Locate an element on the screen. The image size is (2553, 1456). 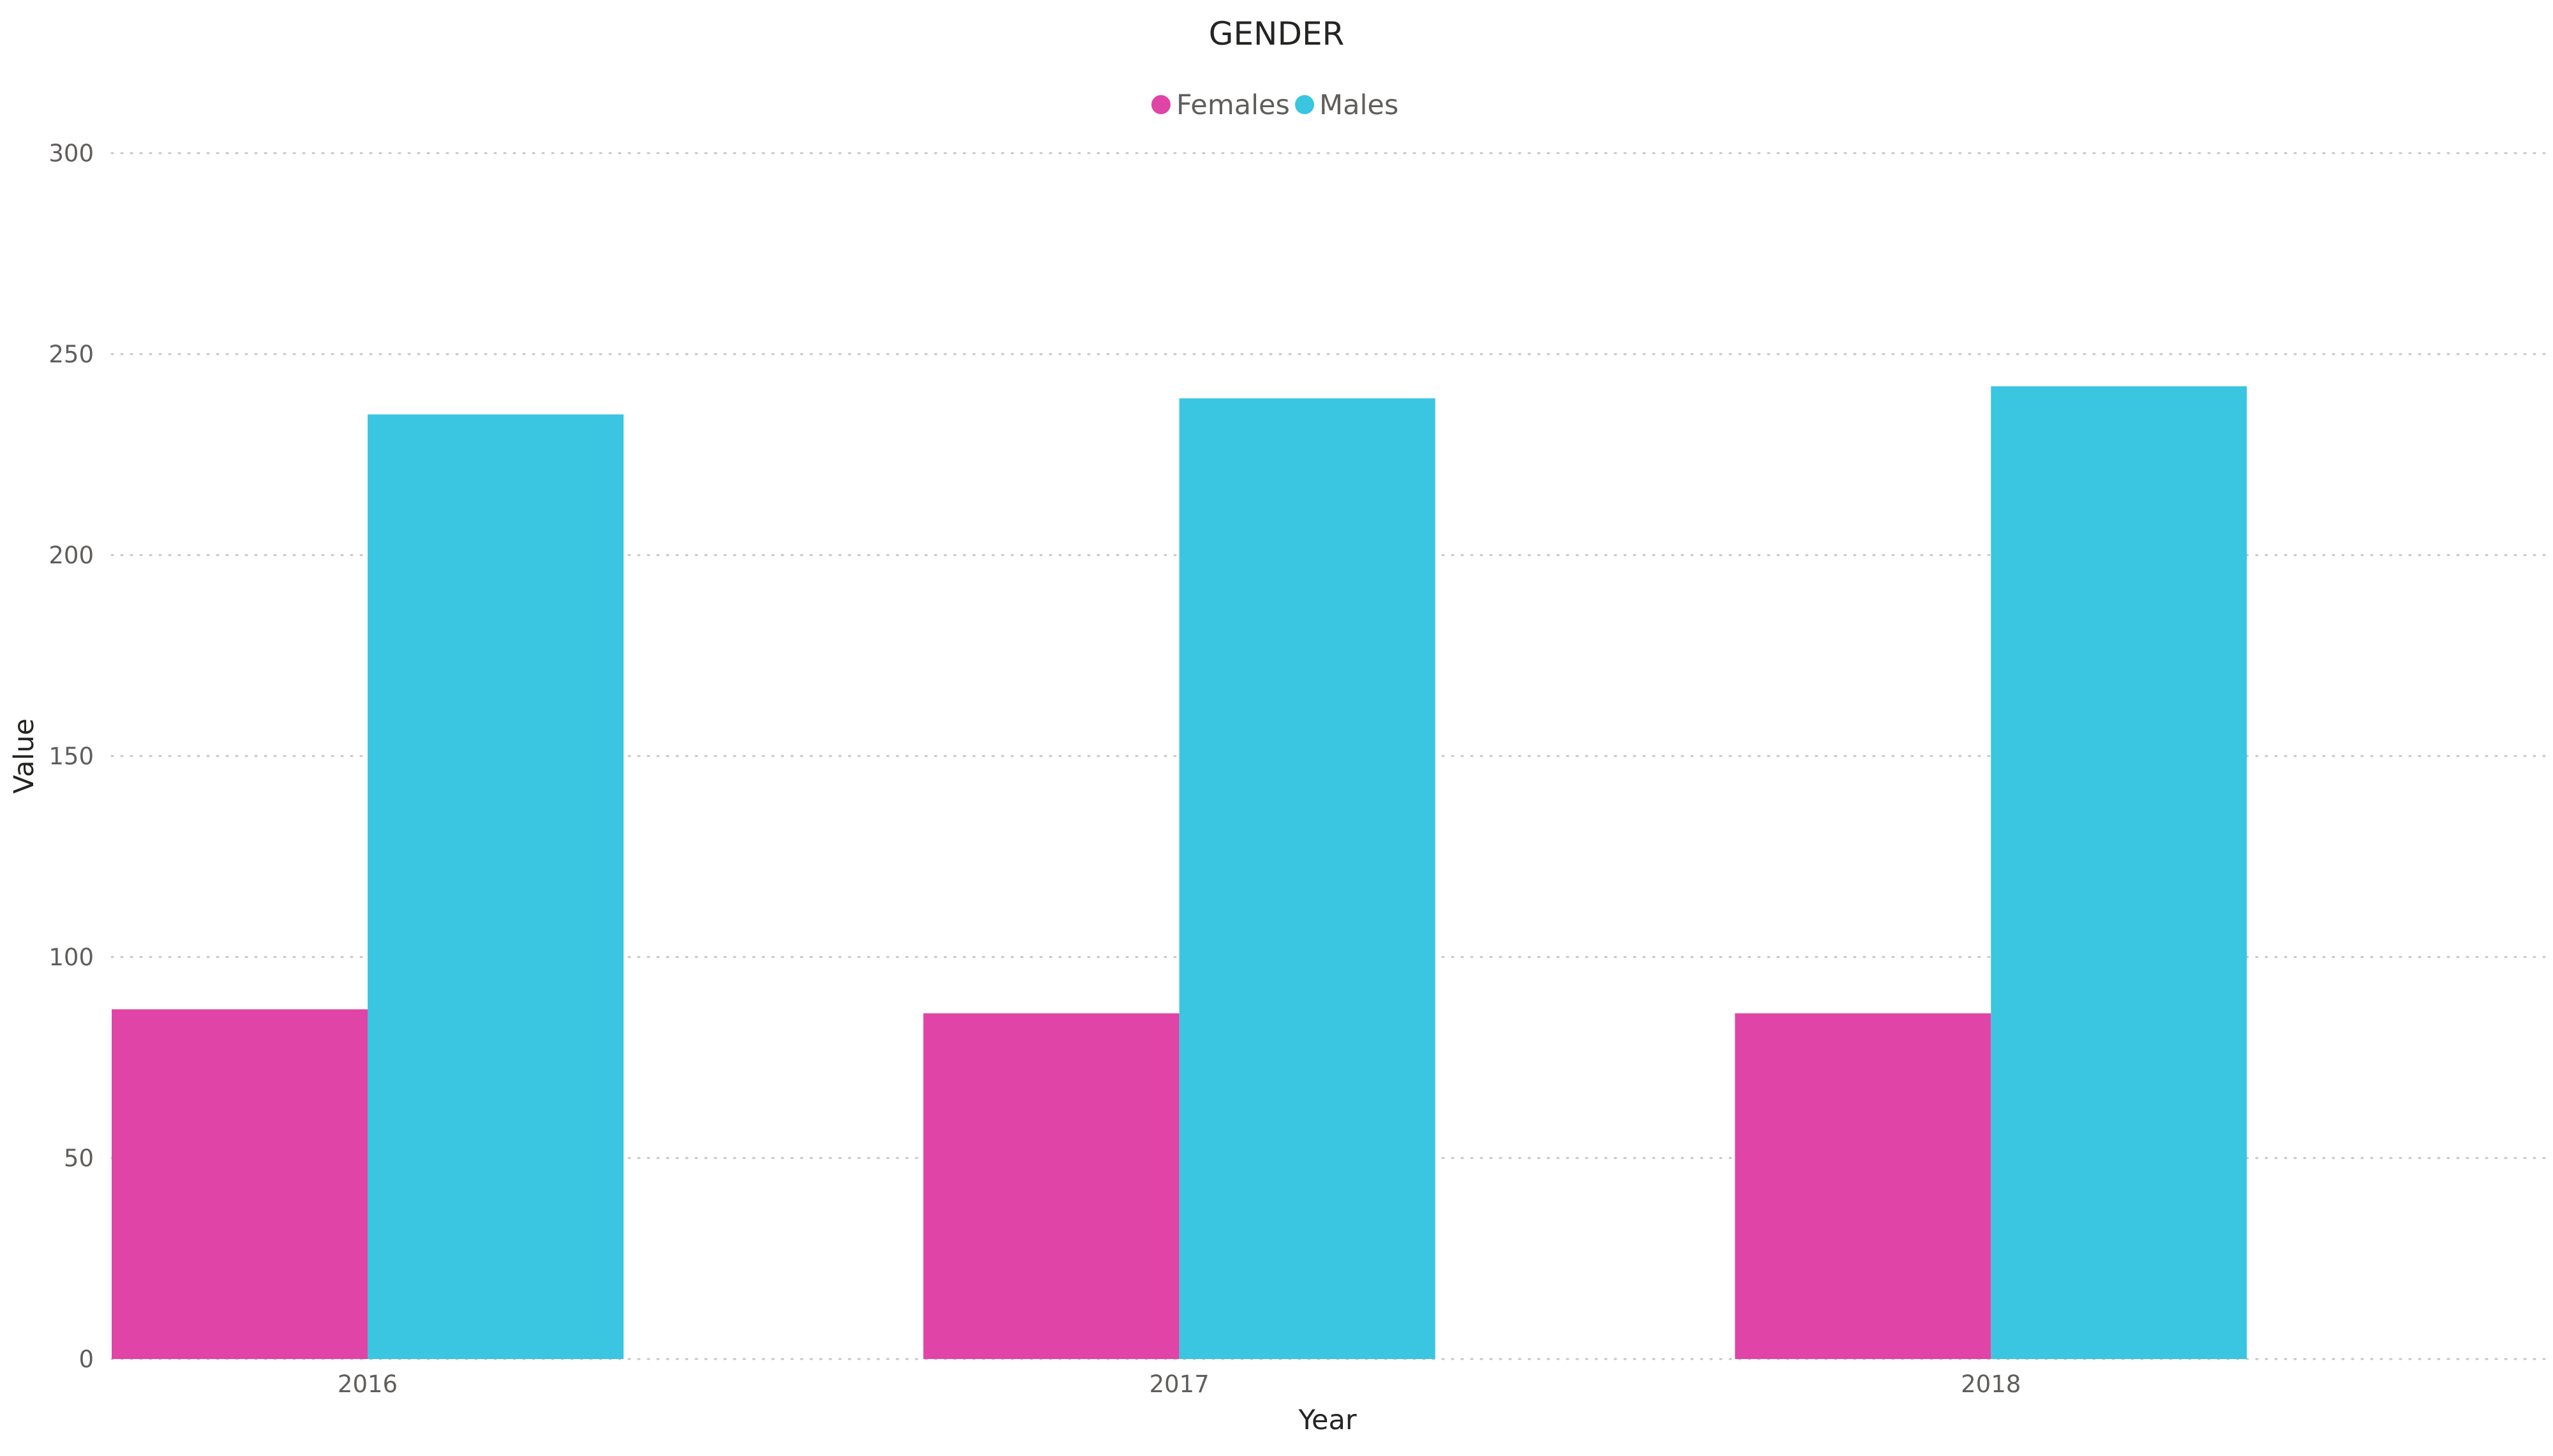
y-tick-label-150: 150 is located at coordinates (71, 756).